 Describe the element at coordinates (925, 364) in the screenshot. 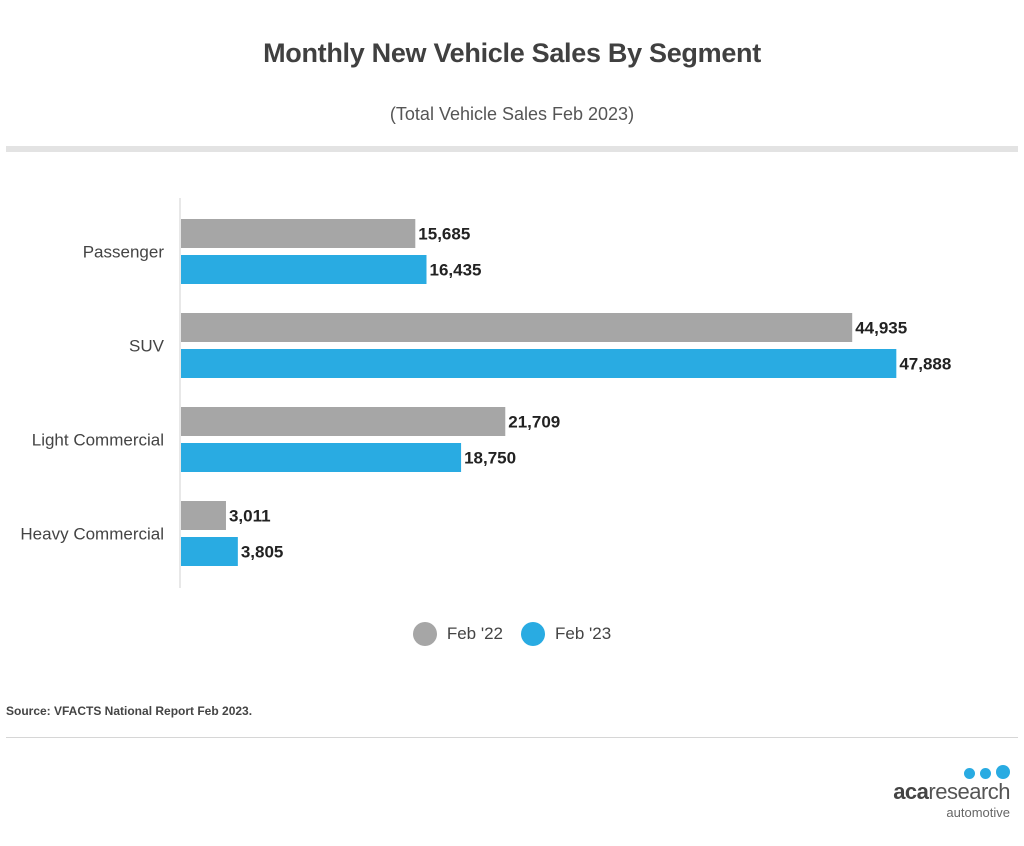

I see `data-label: 47,888` at that location.